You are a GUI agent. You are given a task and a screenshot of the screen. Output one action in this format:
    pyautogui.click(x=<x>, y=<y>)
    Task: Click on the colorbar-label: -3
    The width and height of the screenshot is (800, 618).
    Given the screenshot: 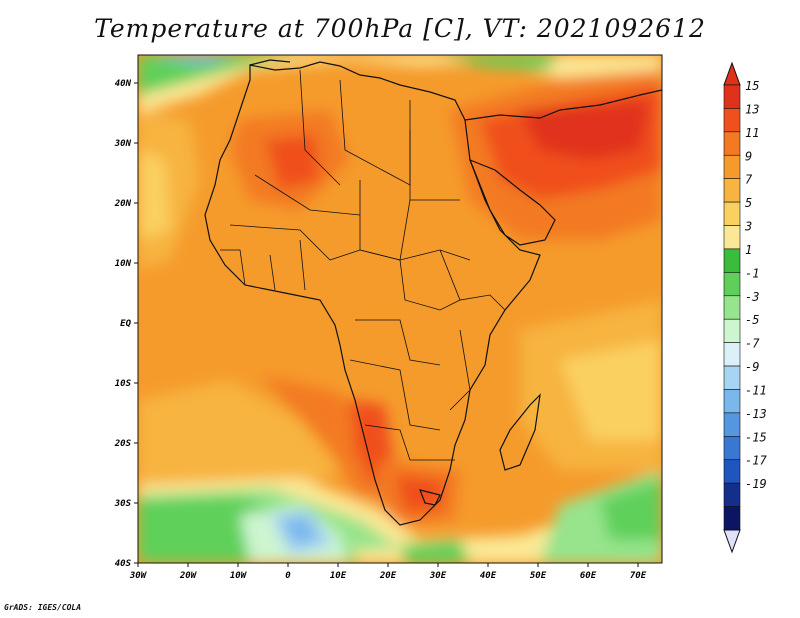 What is the action you would take?
    pyautogui.click(x=752, y=297)
    